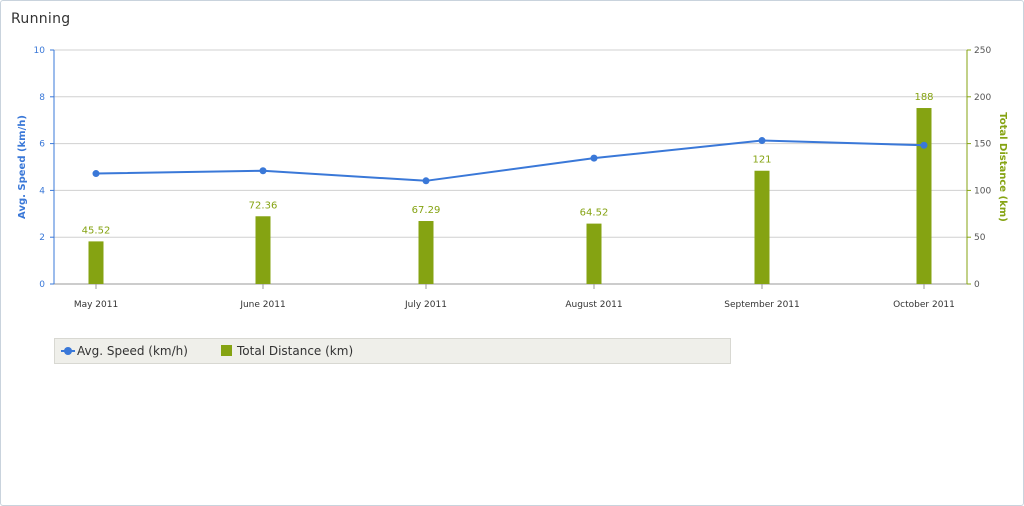 Image resolution: width=1024 pixels, height=506 pixels. What do you see at coordinates (977, 285) in the screenshot?
I see `y-right-tick-label: 0` at bounding box center [977, 285].